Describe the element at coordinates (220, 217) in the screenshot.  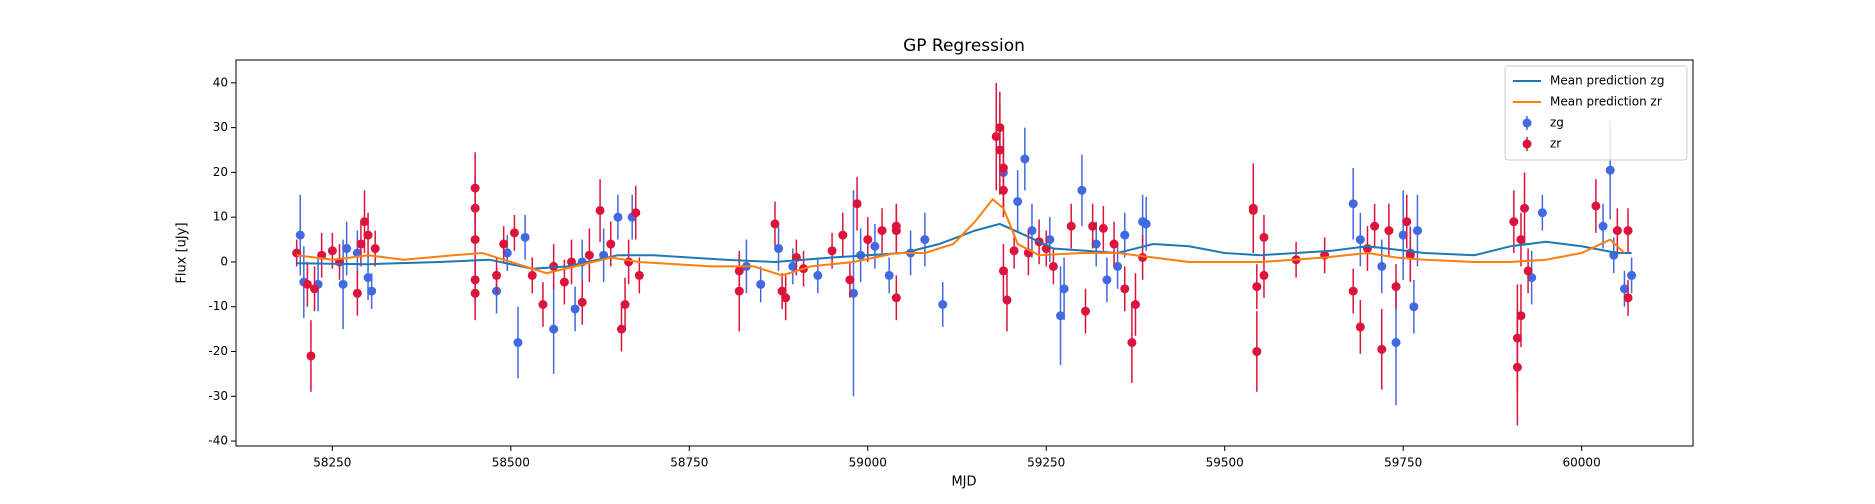
I see `y-tick-label: 10` at that location.